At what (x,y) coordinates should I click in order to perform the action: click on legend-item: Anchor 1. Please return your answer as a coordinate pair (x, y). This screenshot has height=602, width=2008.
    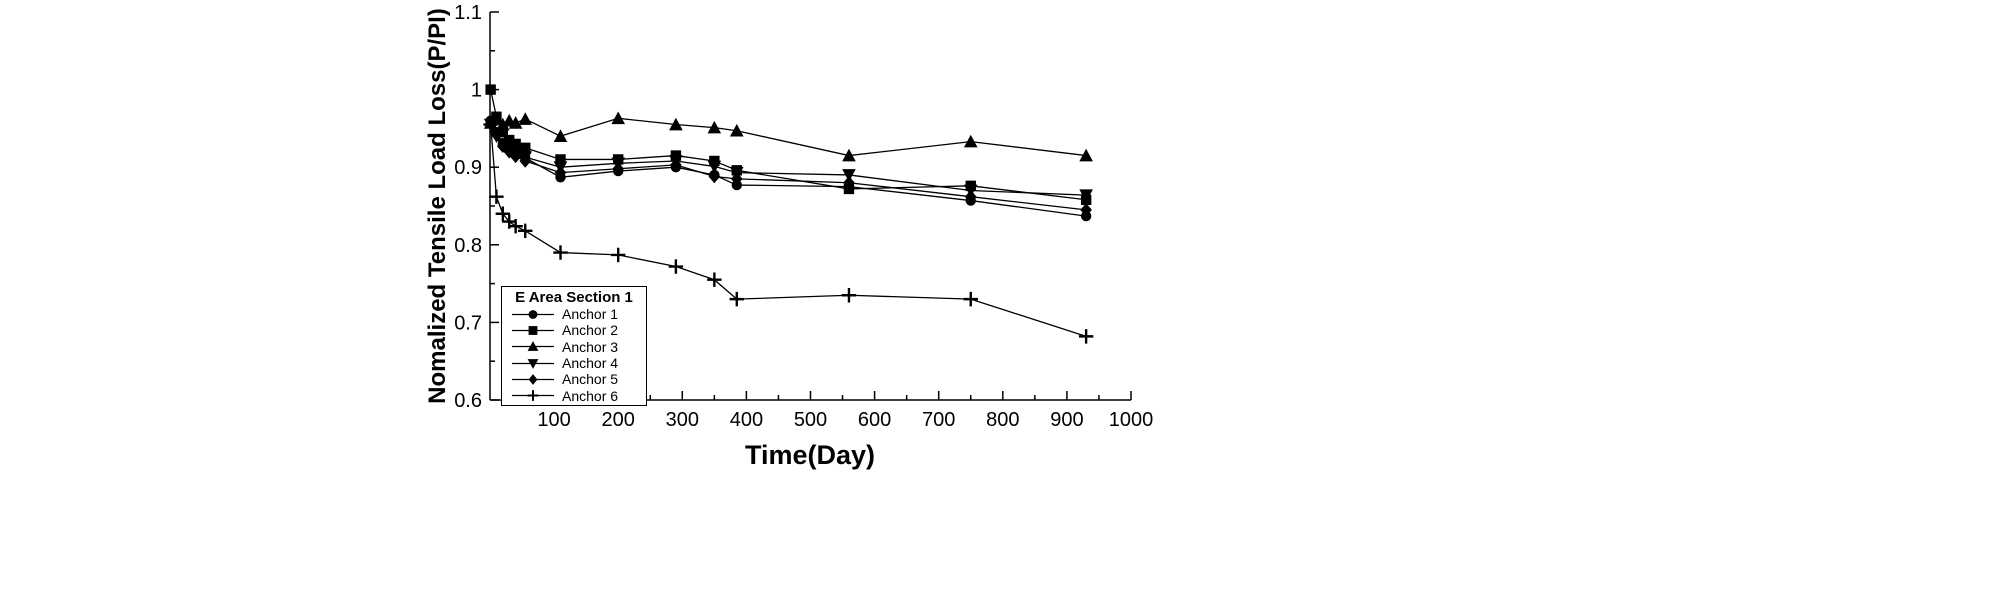
    Looking at the image, I should click on (574, 314).